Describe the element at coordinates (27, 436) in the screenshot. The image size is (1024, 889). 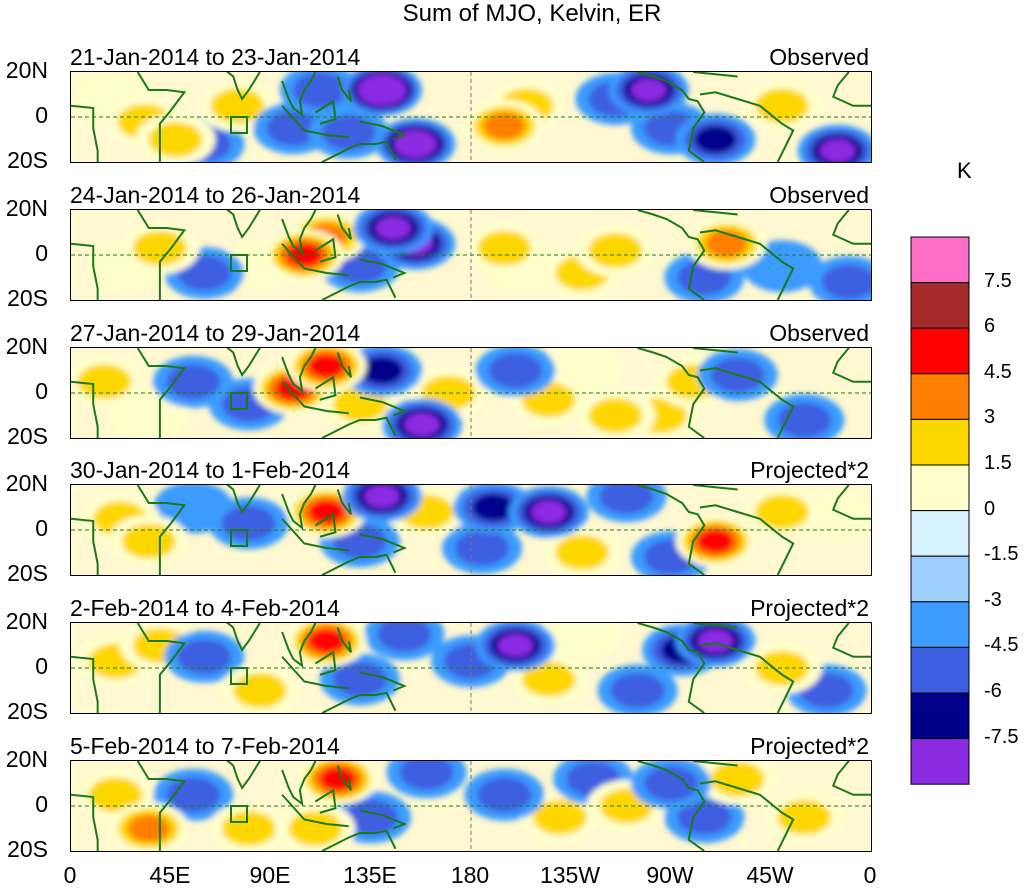
I see `y-tick-label: 20S` at that location.